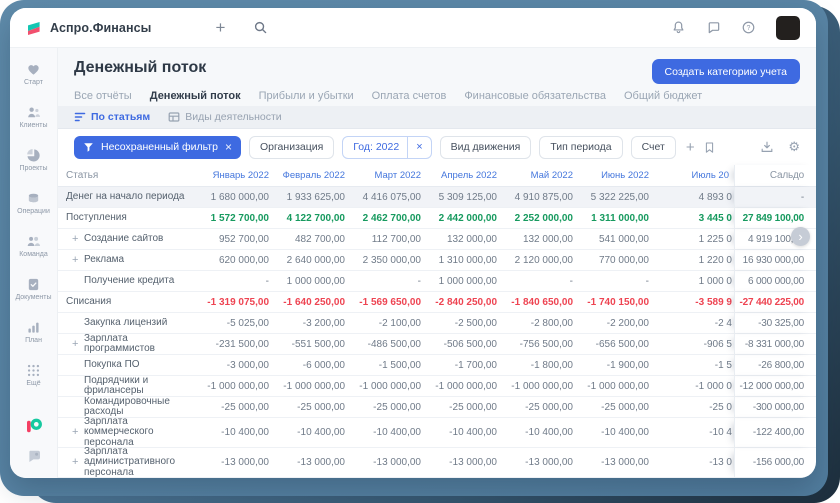 This screenshot has width=840, height=503. Describe the element at coordinates (260, 27) in the screenshot. I see `search-icon` at that location.